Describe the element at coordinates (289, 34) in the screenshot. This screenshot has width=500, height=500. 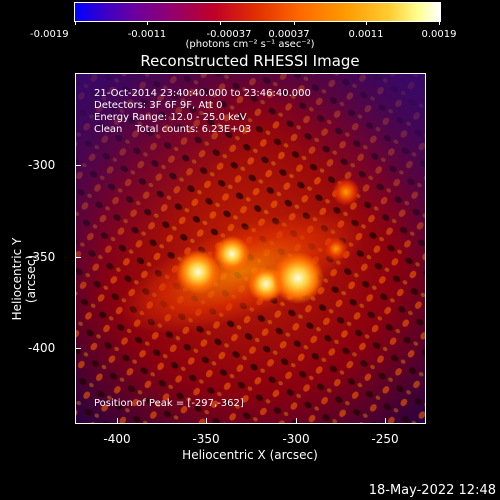
I see `colorbar-tick-label: 0.00037` at that location.